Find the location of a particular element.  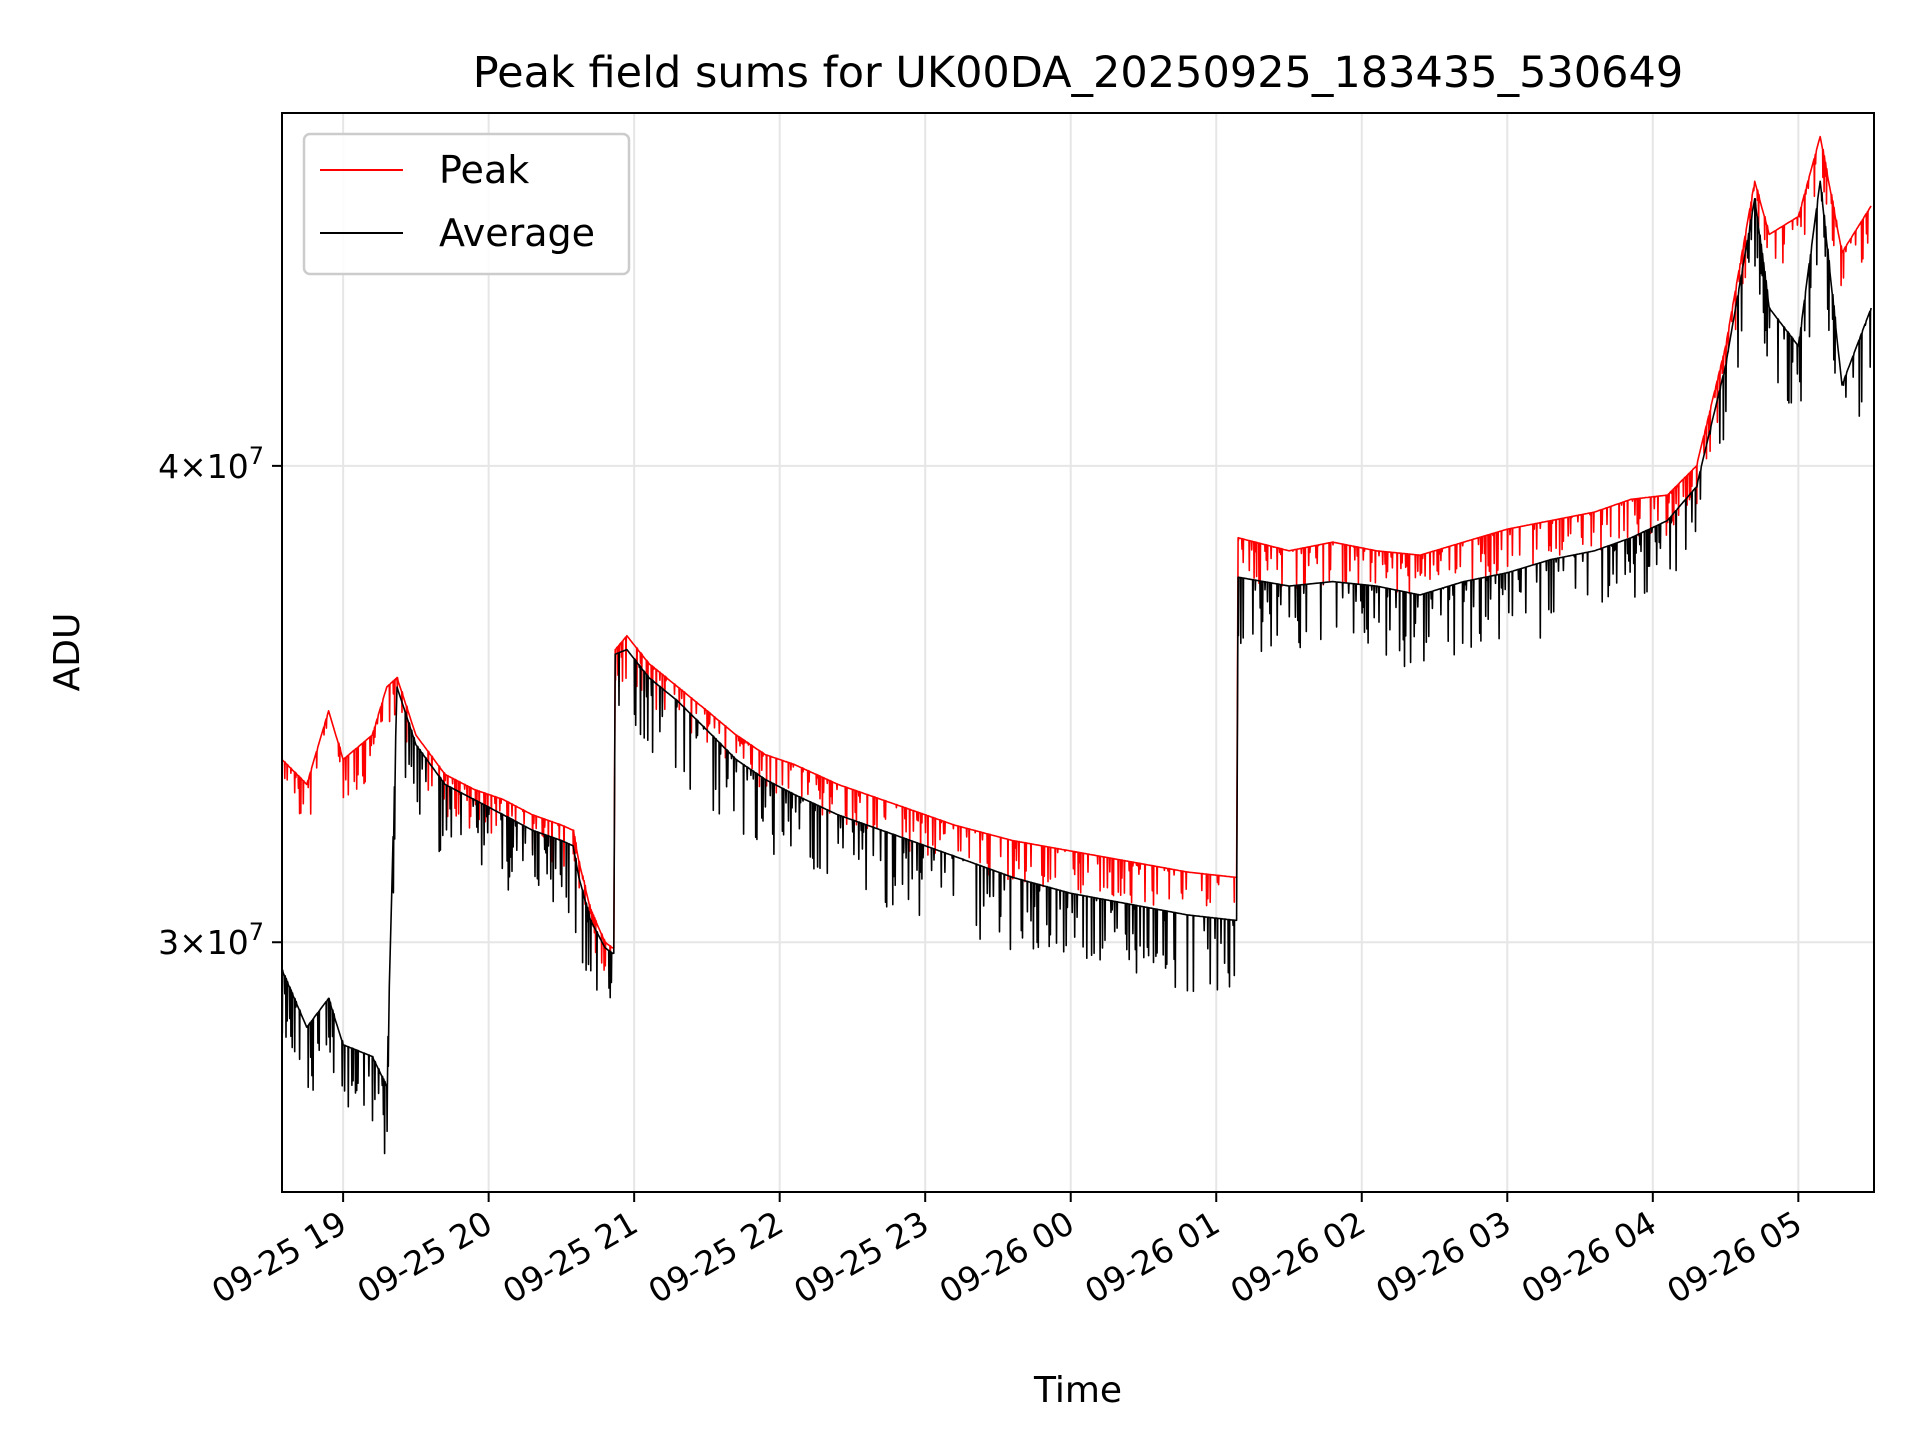

y-axis-ticks: 3×107 4×107 is located at coordinates (220, 702).